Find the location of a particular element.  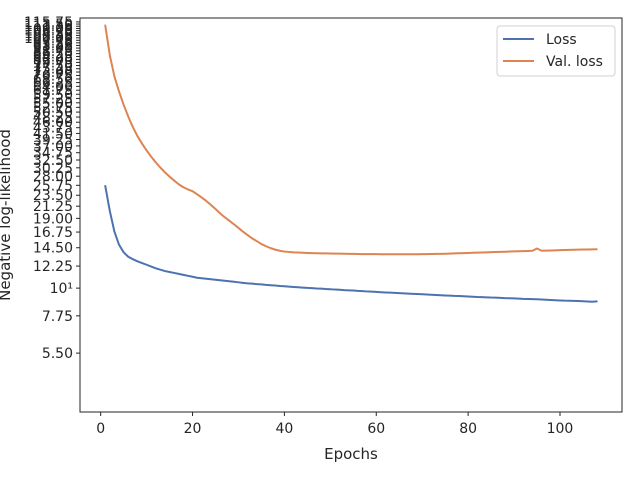

y-tick-label: 113.50 is located at coordinates (48, 25).